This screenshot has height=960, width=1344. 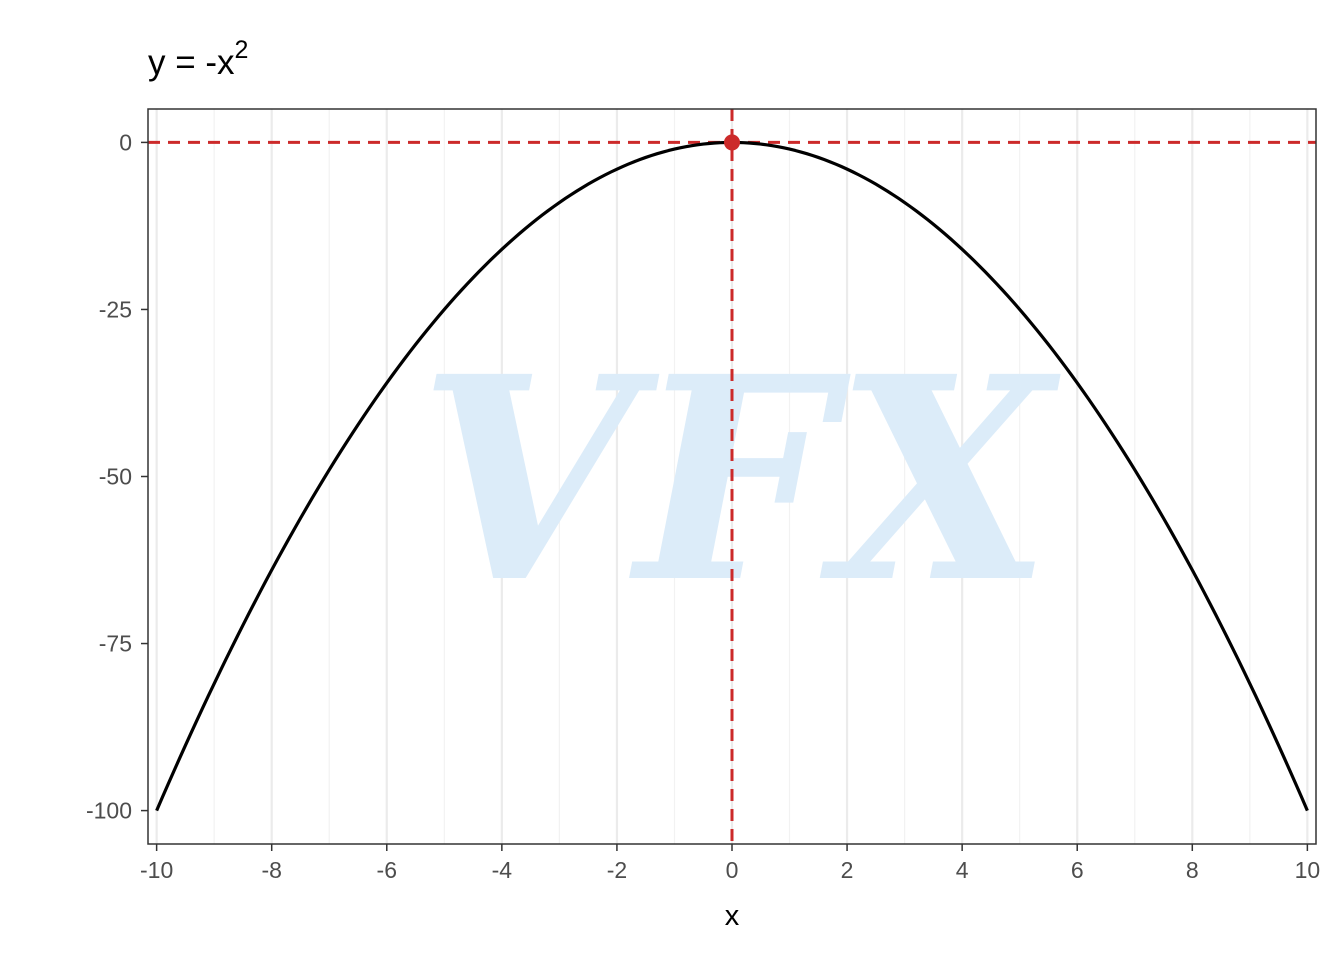 What do you see at coordinates (242, 50) in the screenshot?
I see `chart-title-superscript: 2` at bounding box center [242, 50].